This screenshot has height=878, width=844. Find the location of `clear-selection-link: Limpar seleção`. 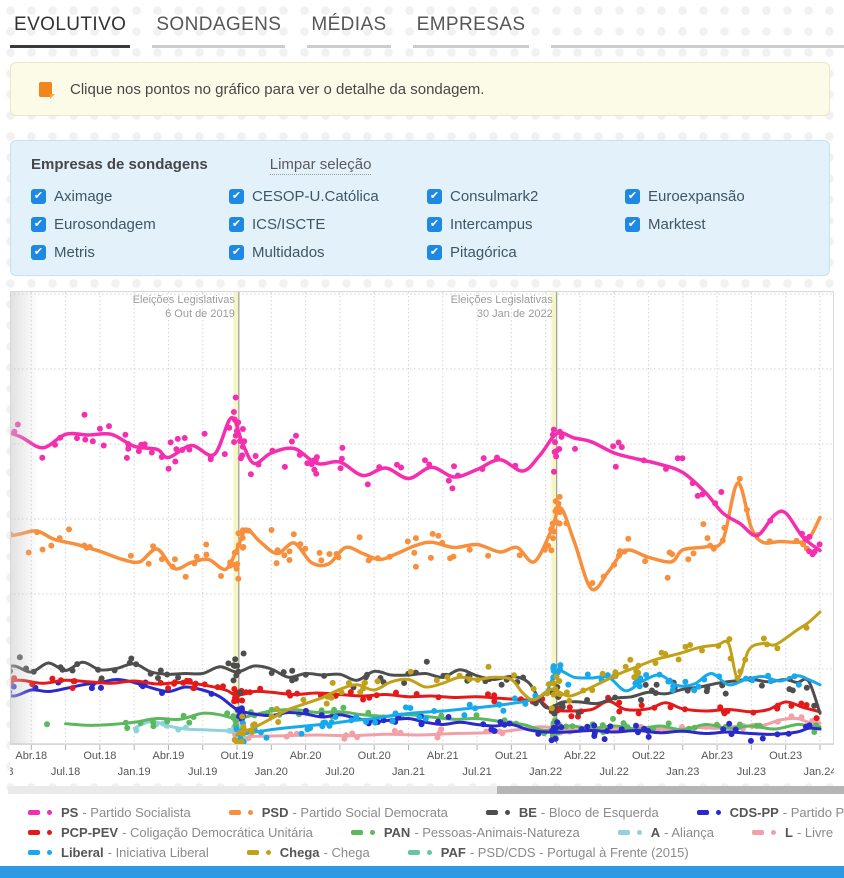

clear-selection-link: Limpar seleção is located at coordinates (320, 165).